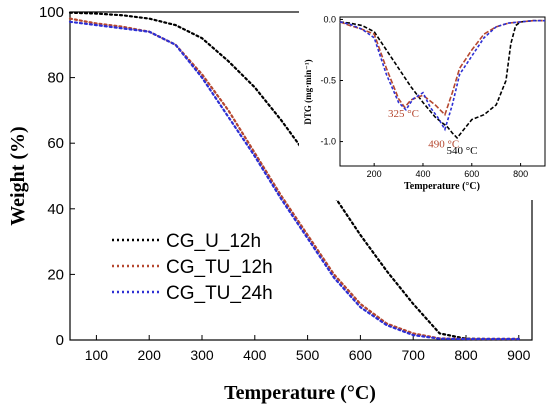 The width and height of the screenshot is (550, 407). I want to click on main-x-tick-label: 100, so click(97, 355).